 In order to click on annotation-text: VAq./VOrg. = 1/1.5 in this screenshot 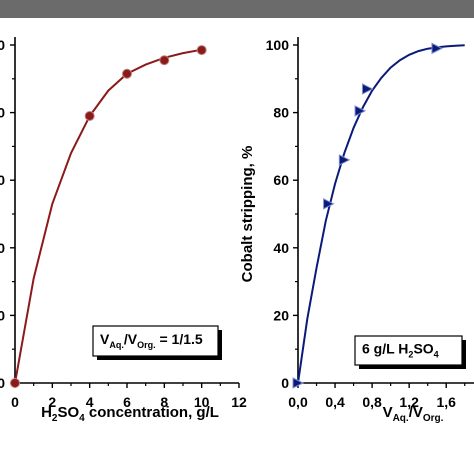, I will do `click(151, 340)`.